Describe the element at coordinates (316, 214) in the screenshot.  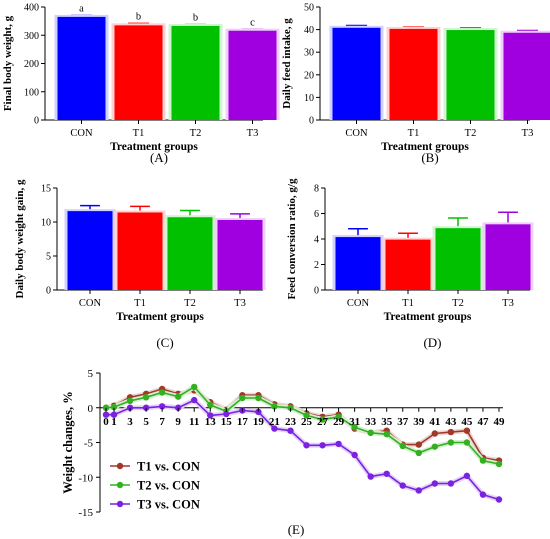
I see `y-tick-label: 6` at that location.